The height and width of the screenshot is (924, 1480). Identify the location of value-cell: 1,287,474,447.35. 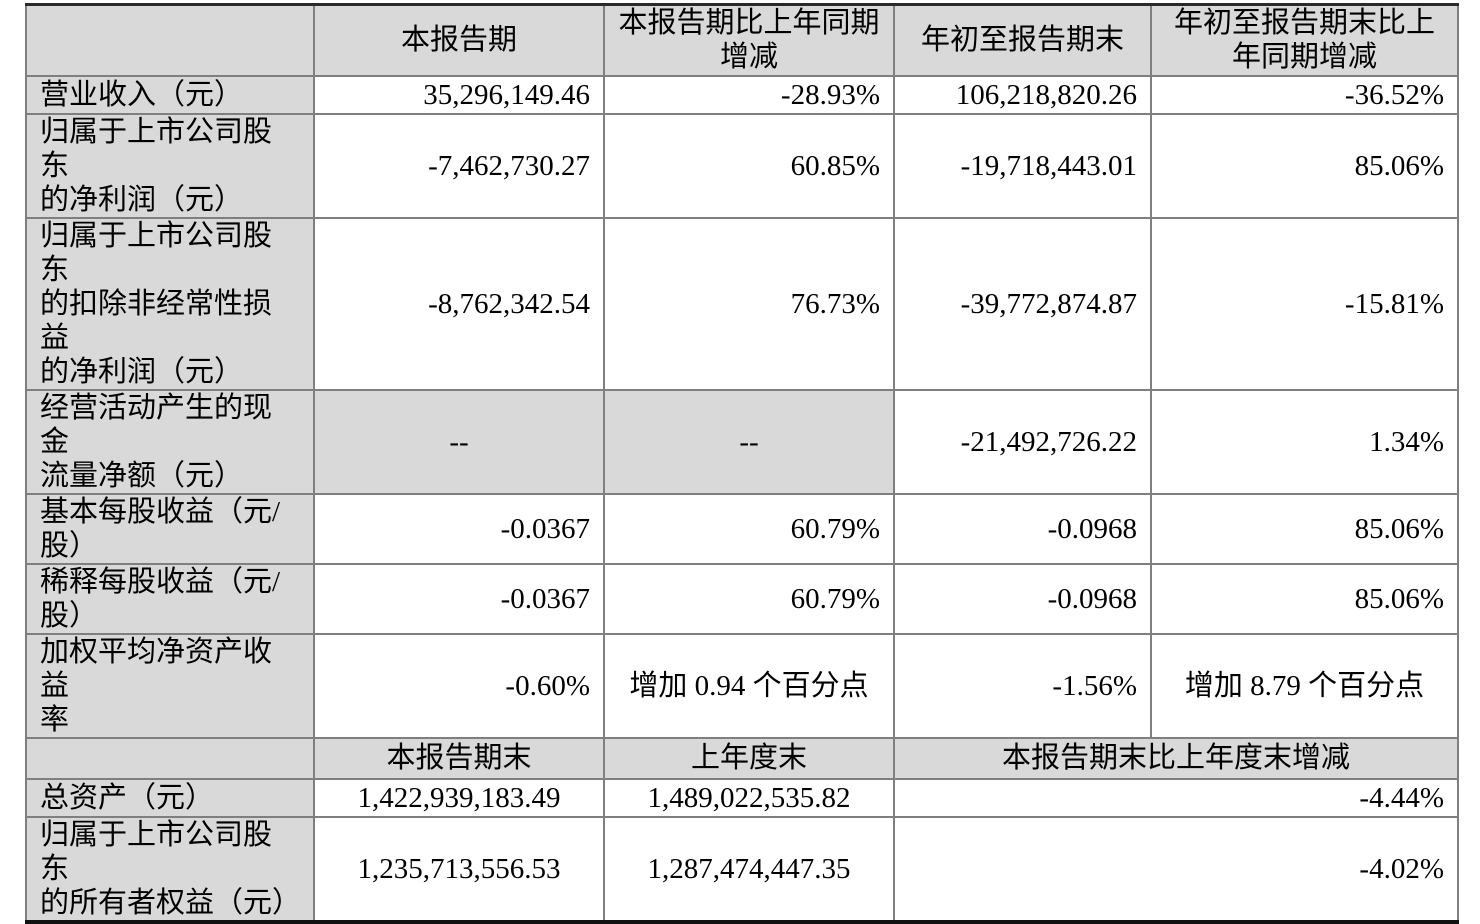
(749, 869).